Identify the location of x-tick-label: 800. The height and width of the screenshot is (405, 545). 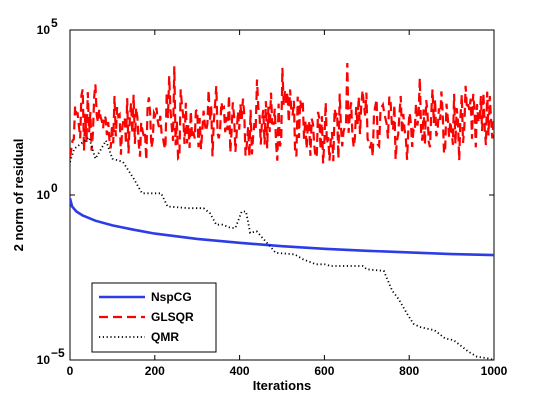
(409, 371).